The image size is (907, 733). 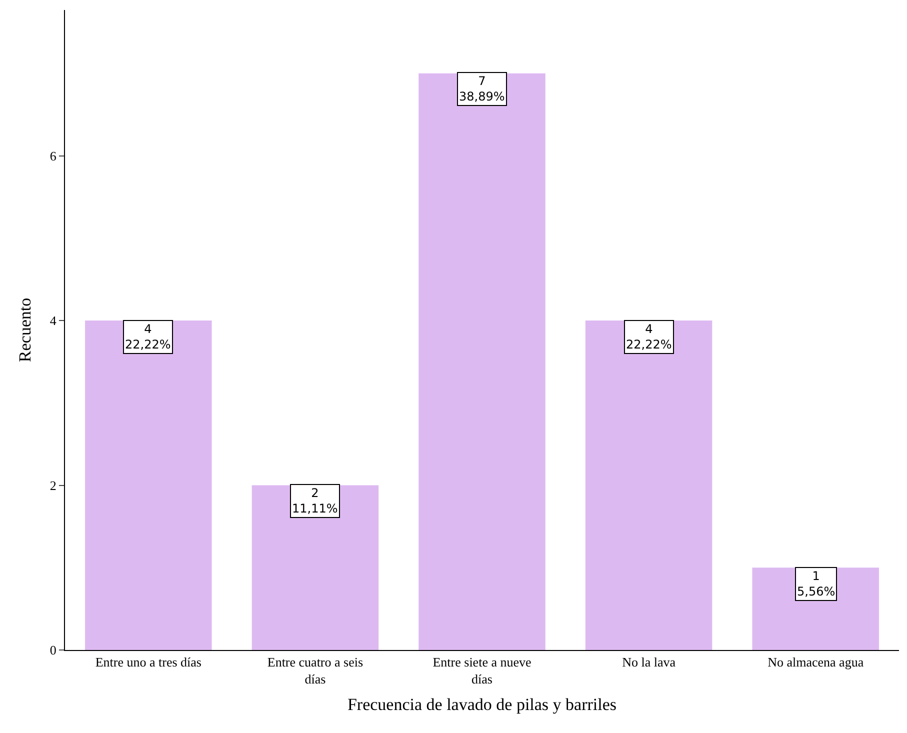 What do you see at coordinates (482, 670) in the screenshot?
I see `x-tick-label: Entre siete a nueve días` at bounding box center [482, 670].